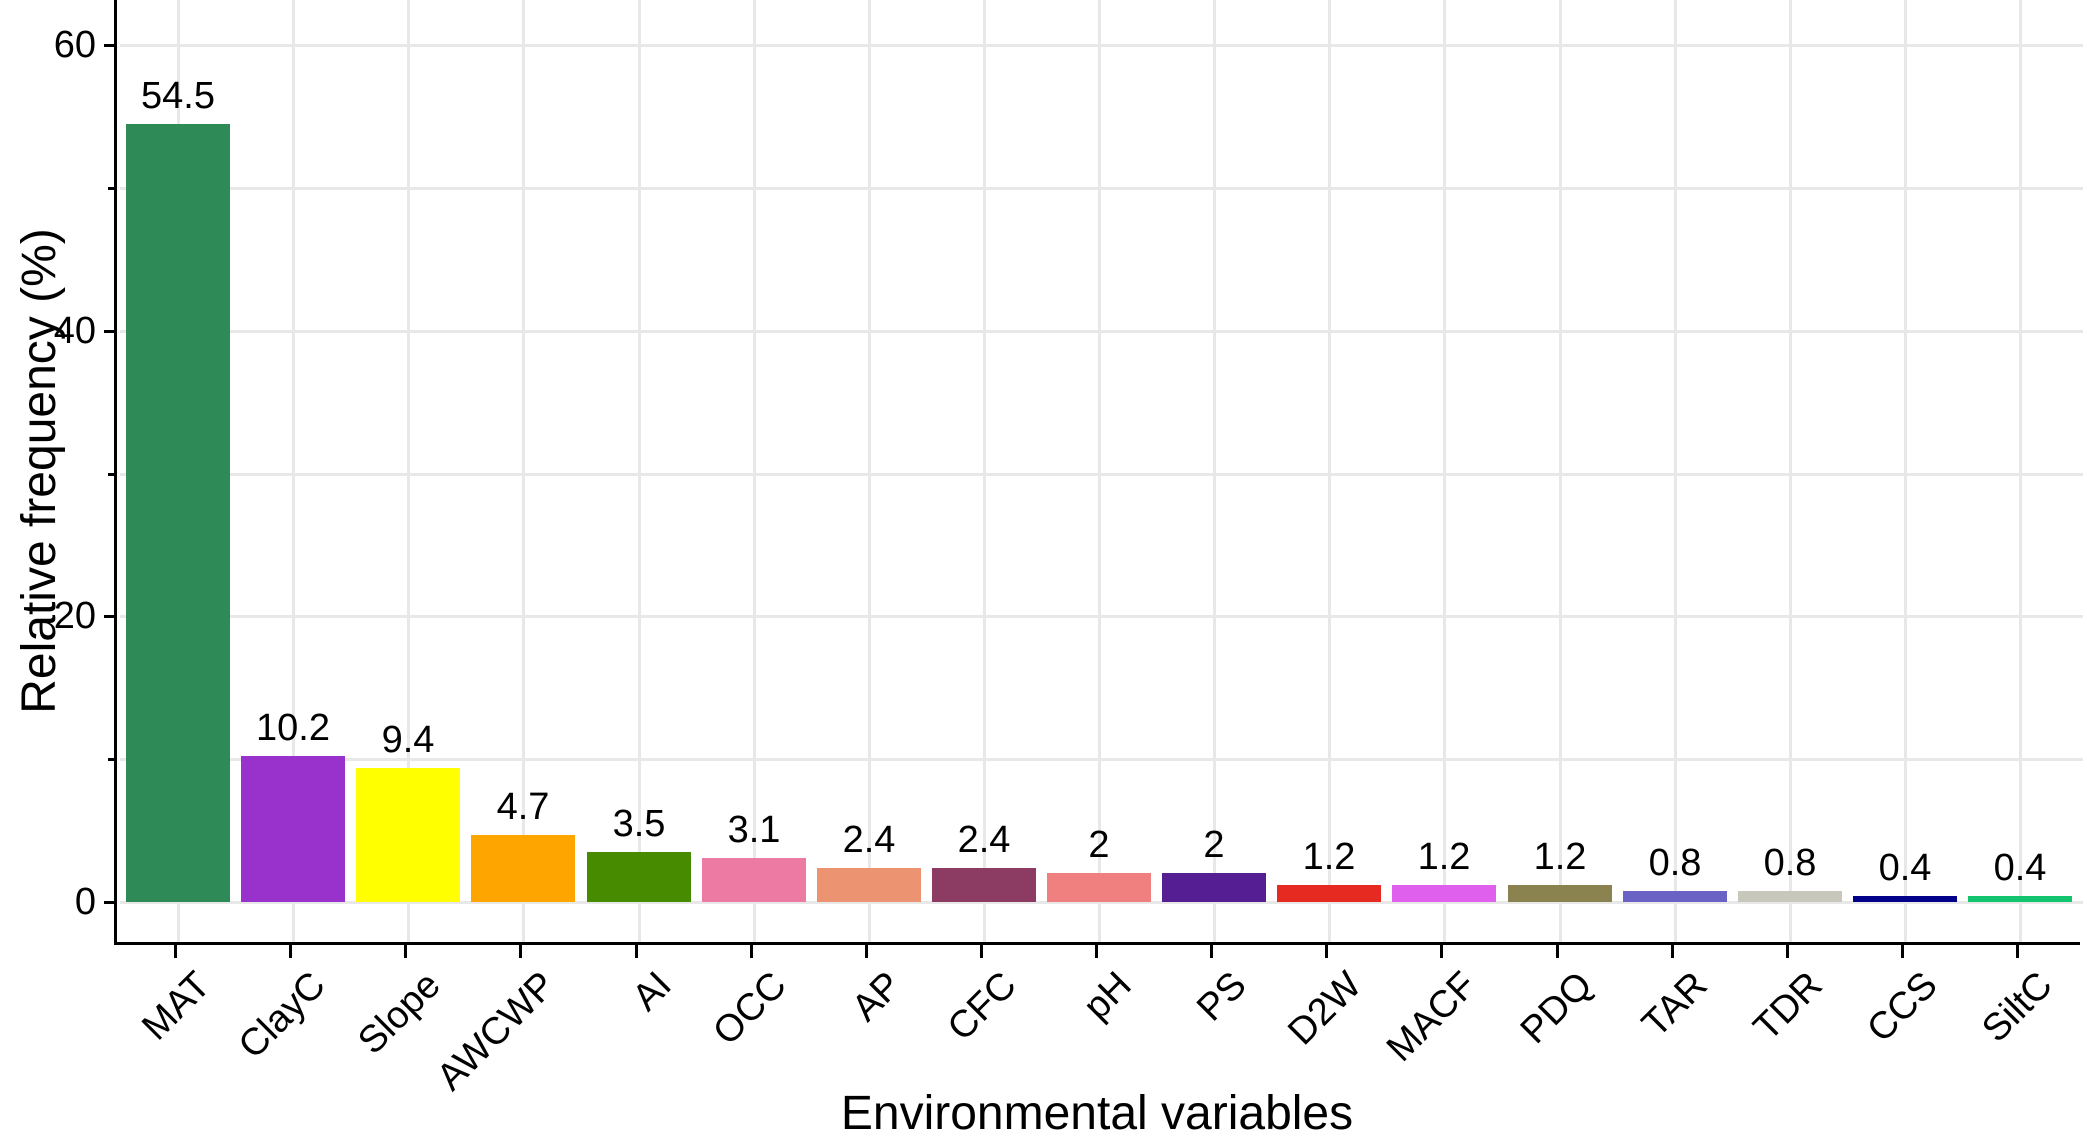 The width and height of the screenshot is (2087, 1147). Describe the element at coordinates (178, 96) in the screenshot. I see `bar-value-label: 54.5` at that location.